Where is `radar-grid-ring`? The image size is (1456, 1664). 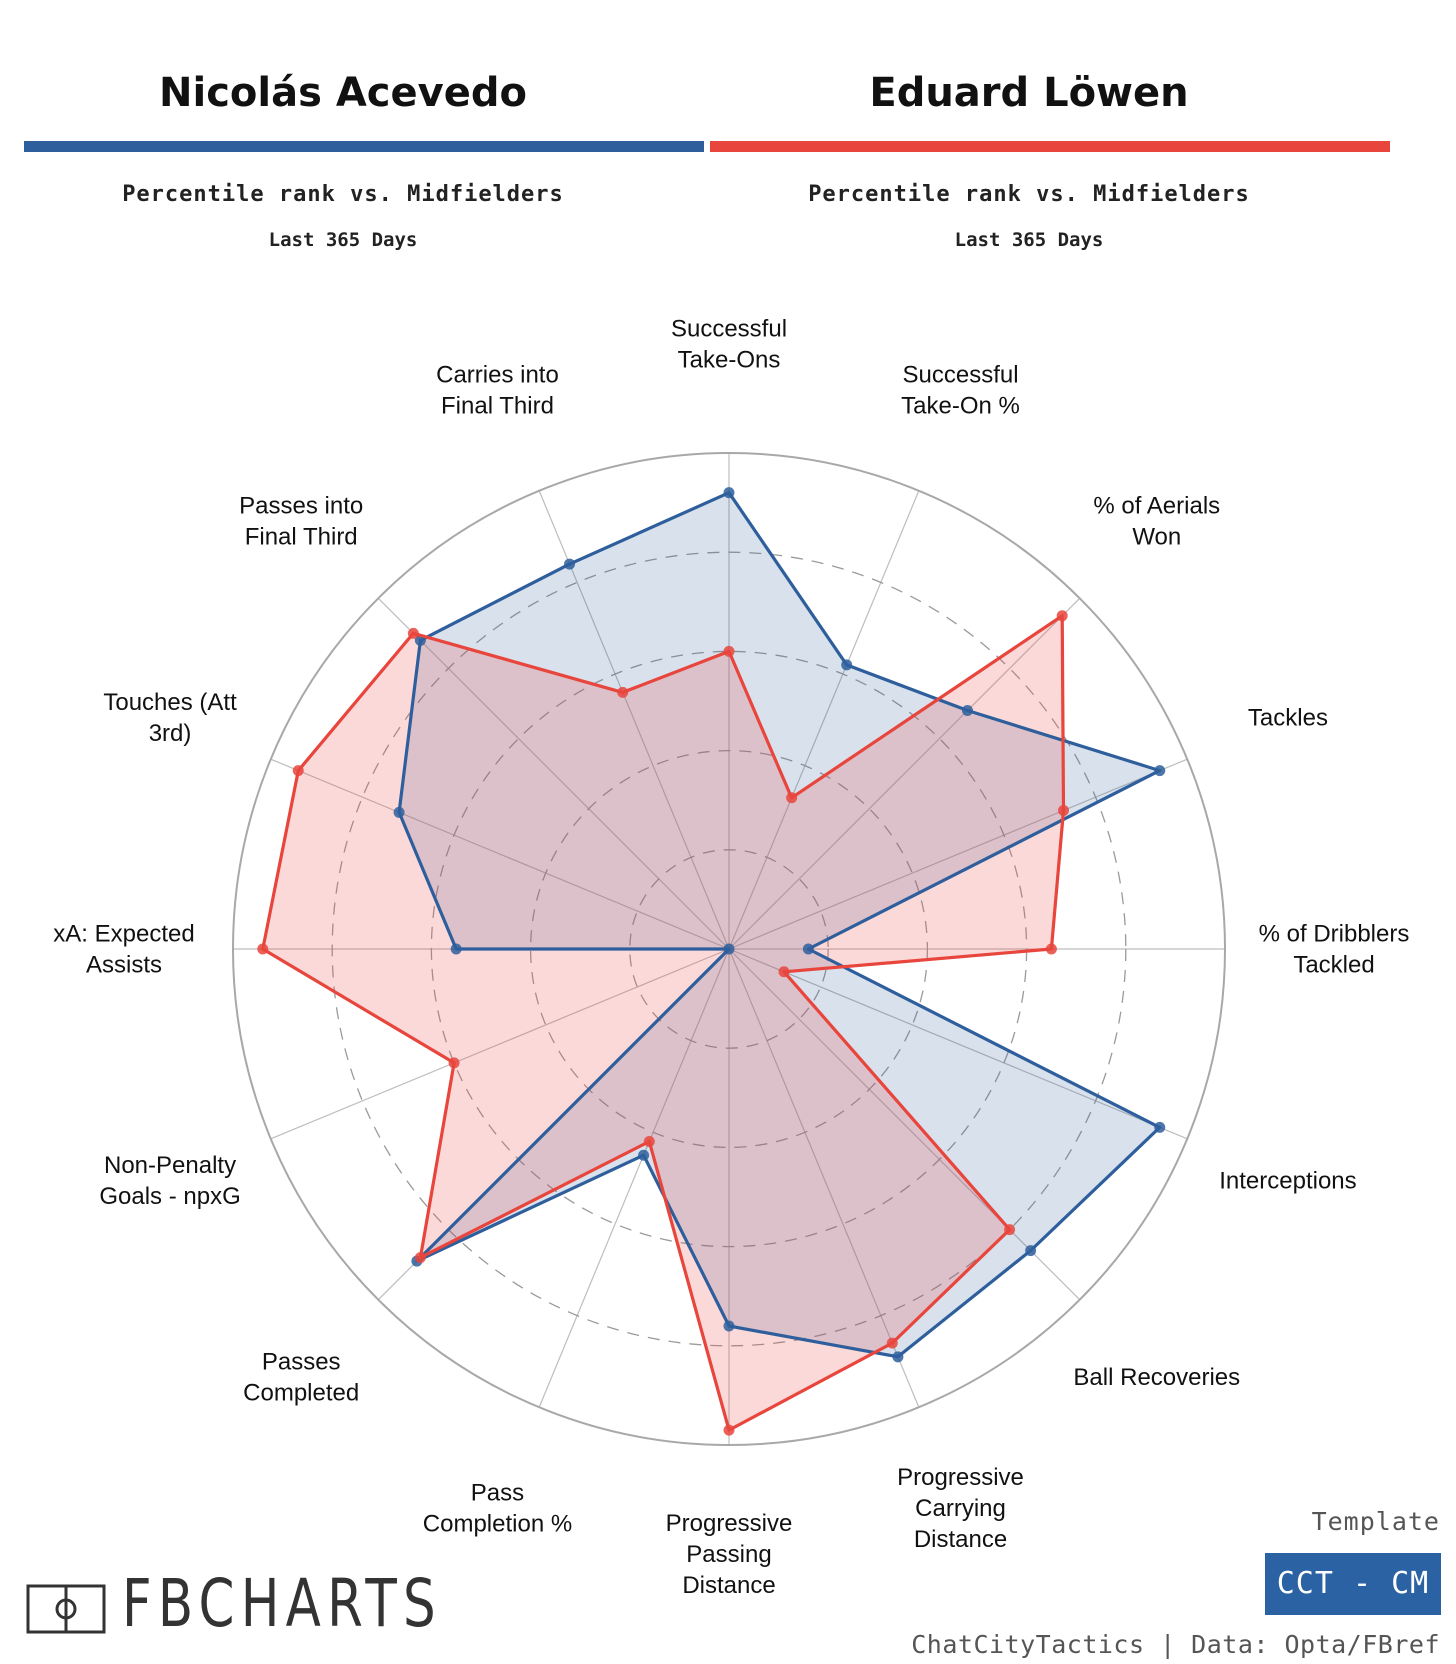
radar-grid-ring is located at coordinates (729, 949).